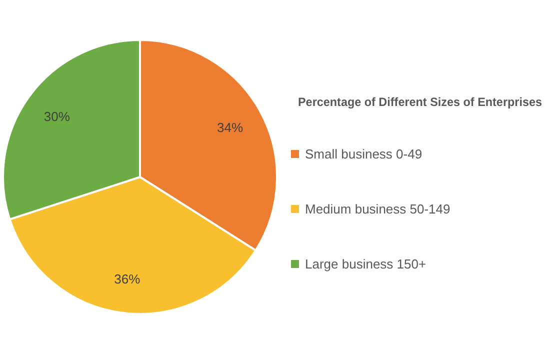 The height and width of the screenshot is (350, 550). I want to click on data-label: 34%, so click(230, 127).